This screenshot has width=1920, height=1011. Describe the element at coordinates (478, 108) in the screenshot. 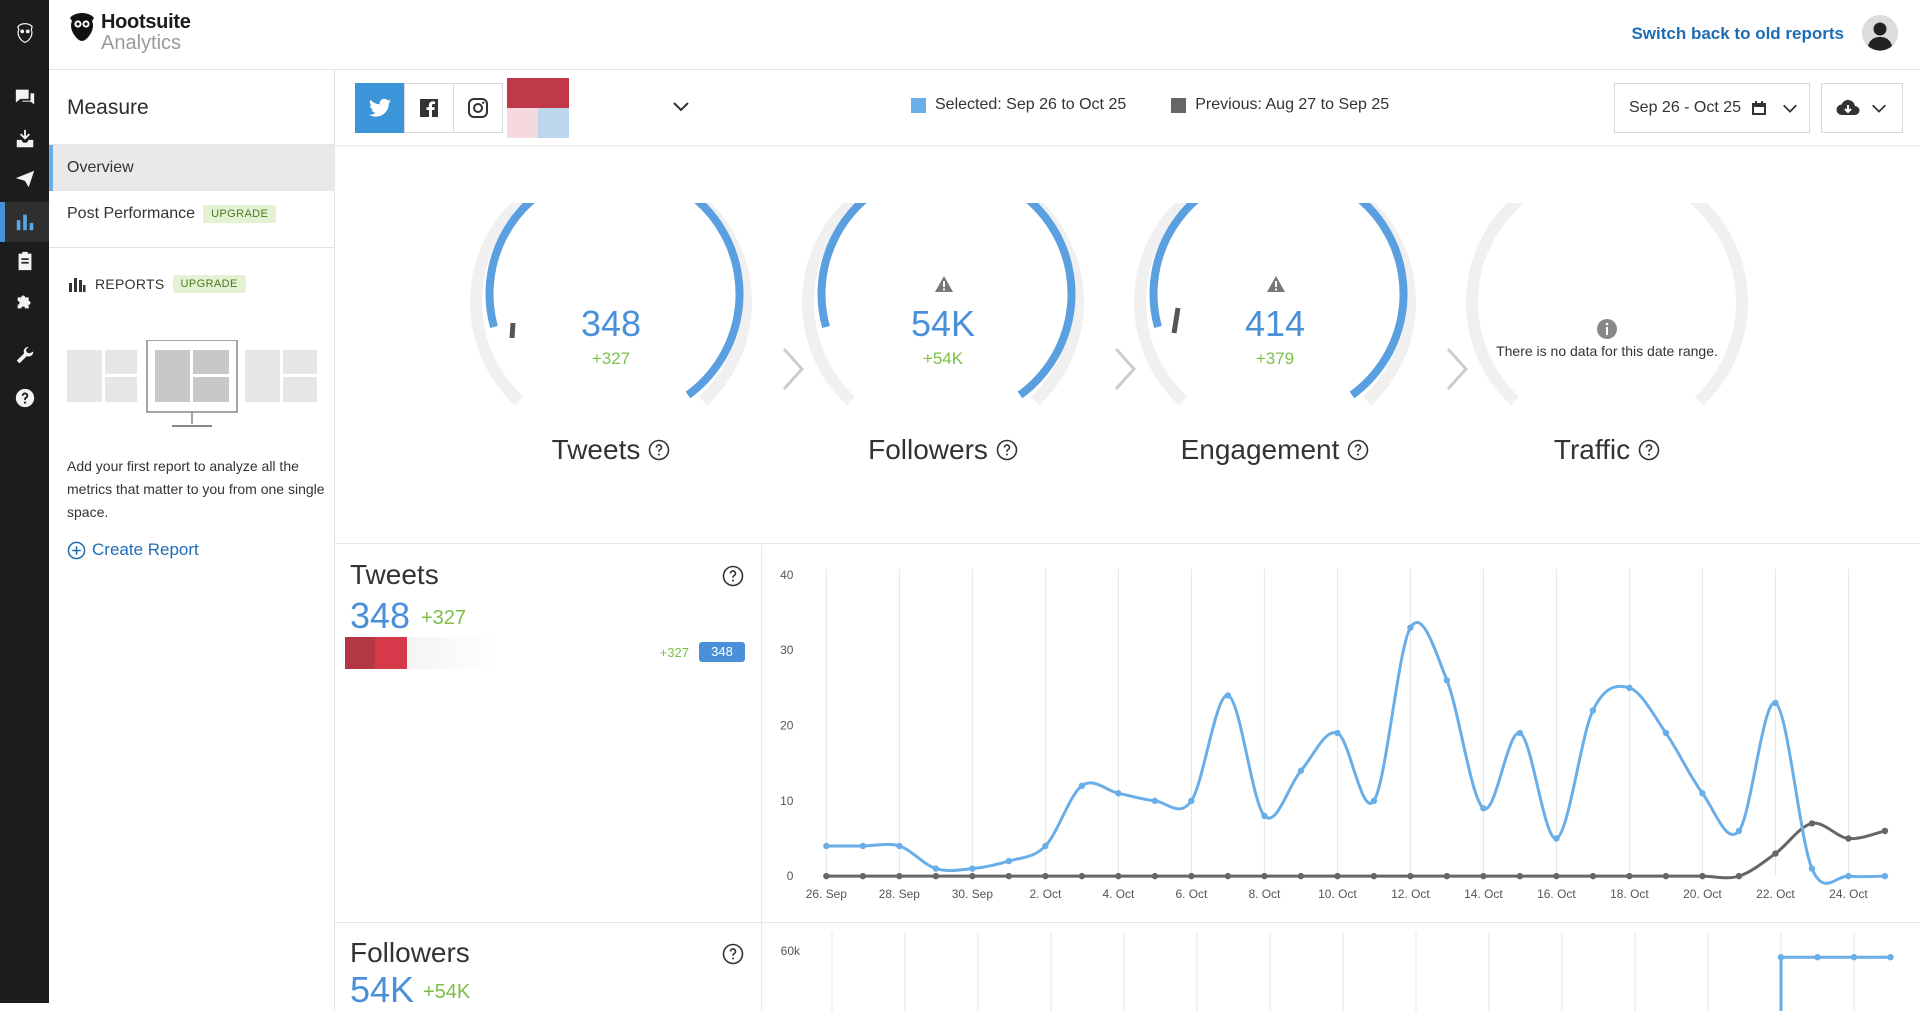

I see `instagram-button` at that location.